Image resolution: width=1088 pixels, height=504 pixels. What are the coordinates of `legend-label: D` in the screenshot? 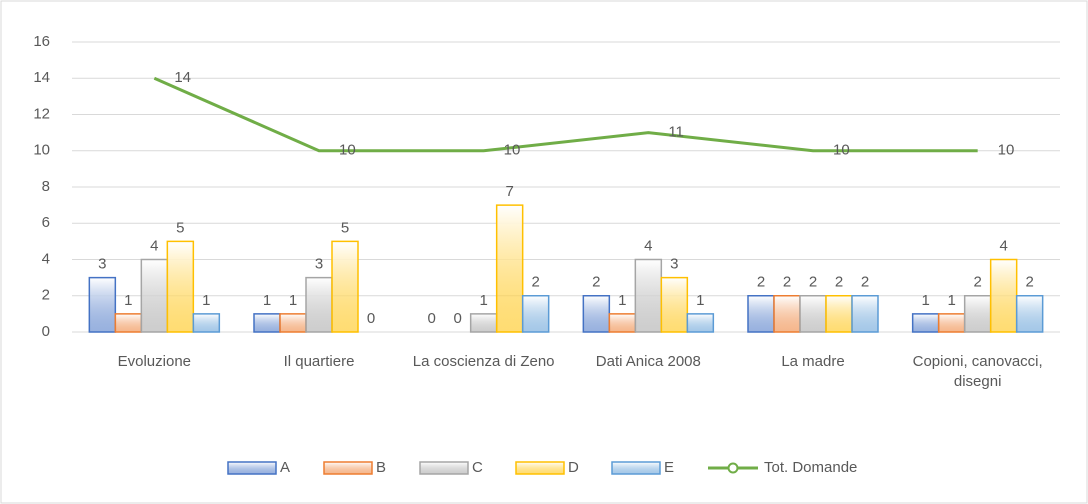 It's located at (573, 467).